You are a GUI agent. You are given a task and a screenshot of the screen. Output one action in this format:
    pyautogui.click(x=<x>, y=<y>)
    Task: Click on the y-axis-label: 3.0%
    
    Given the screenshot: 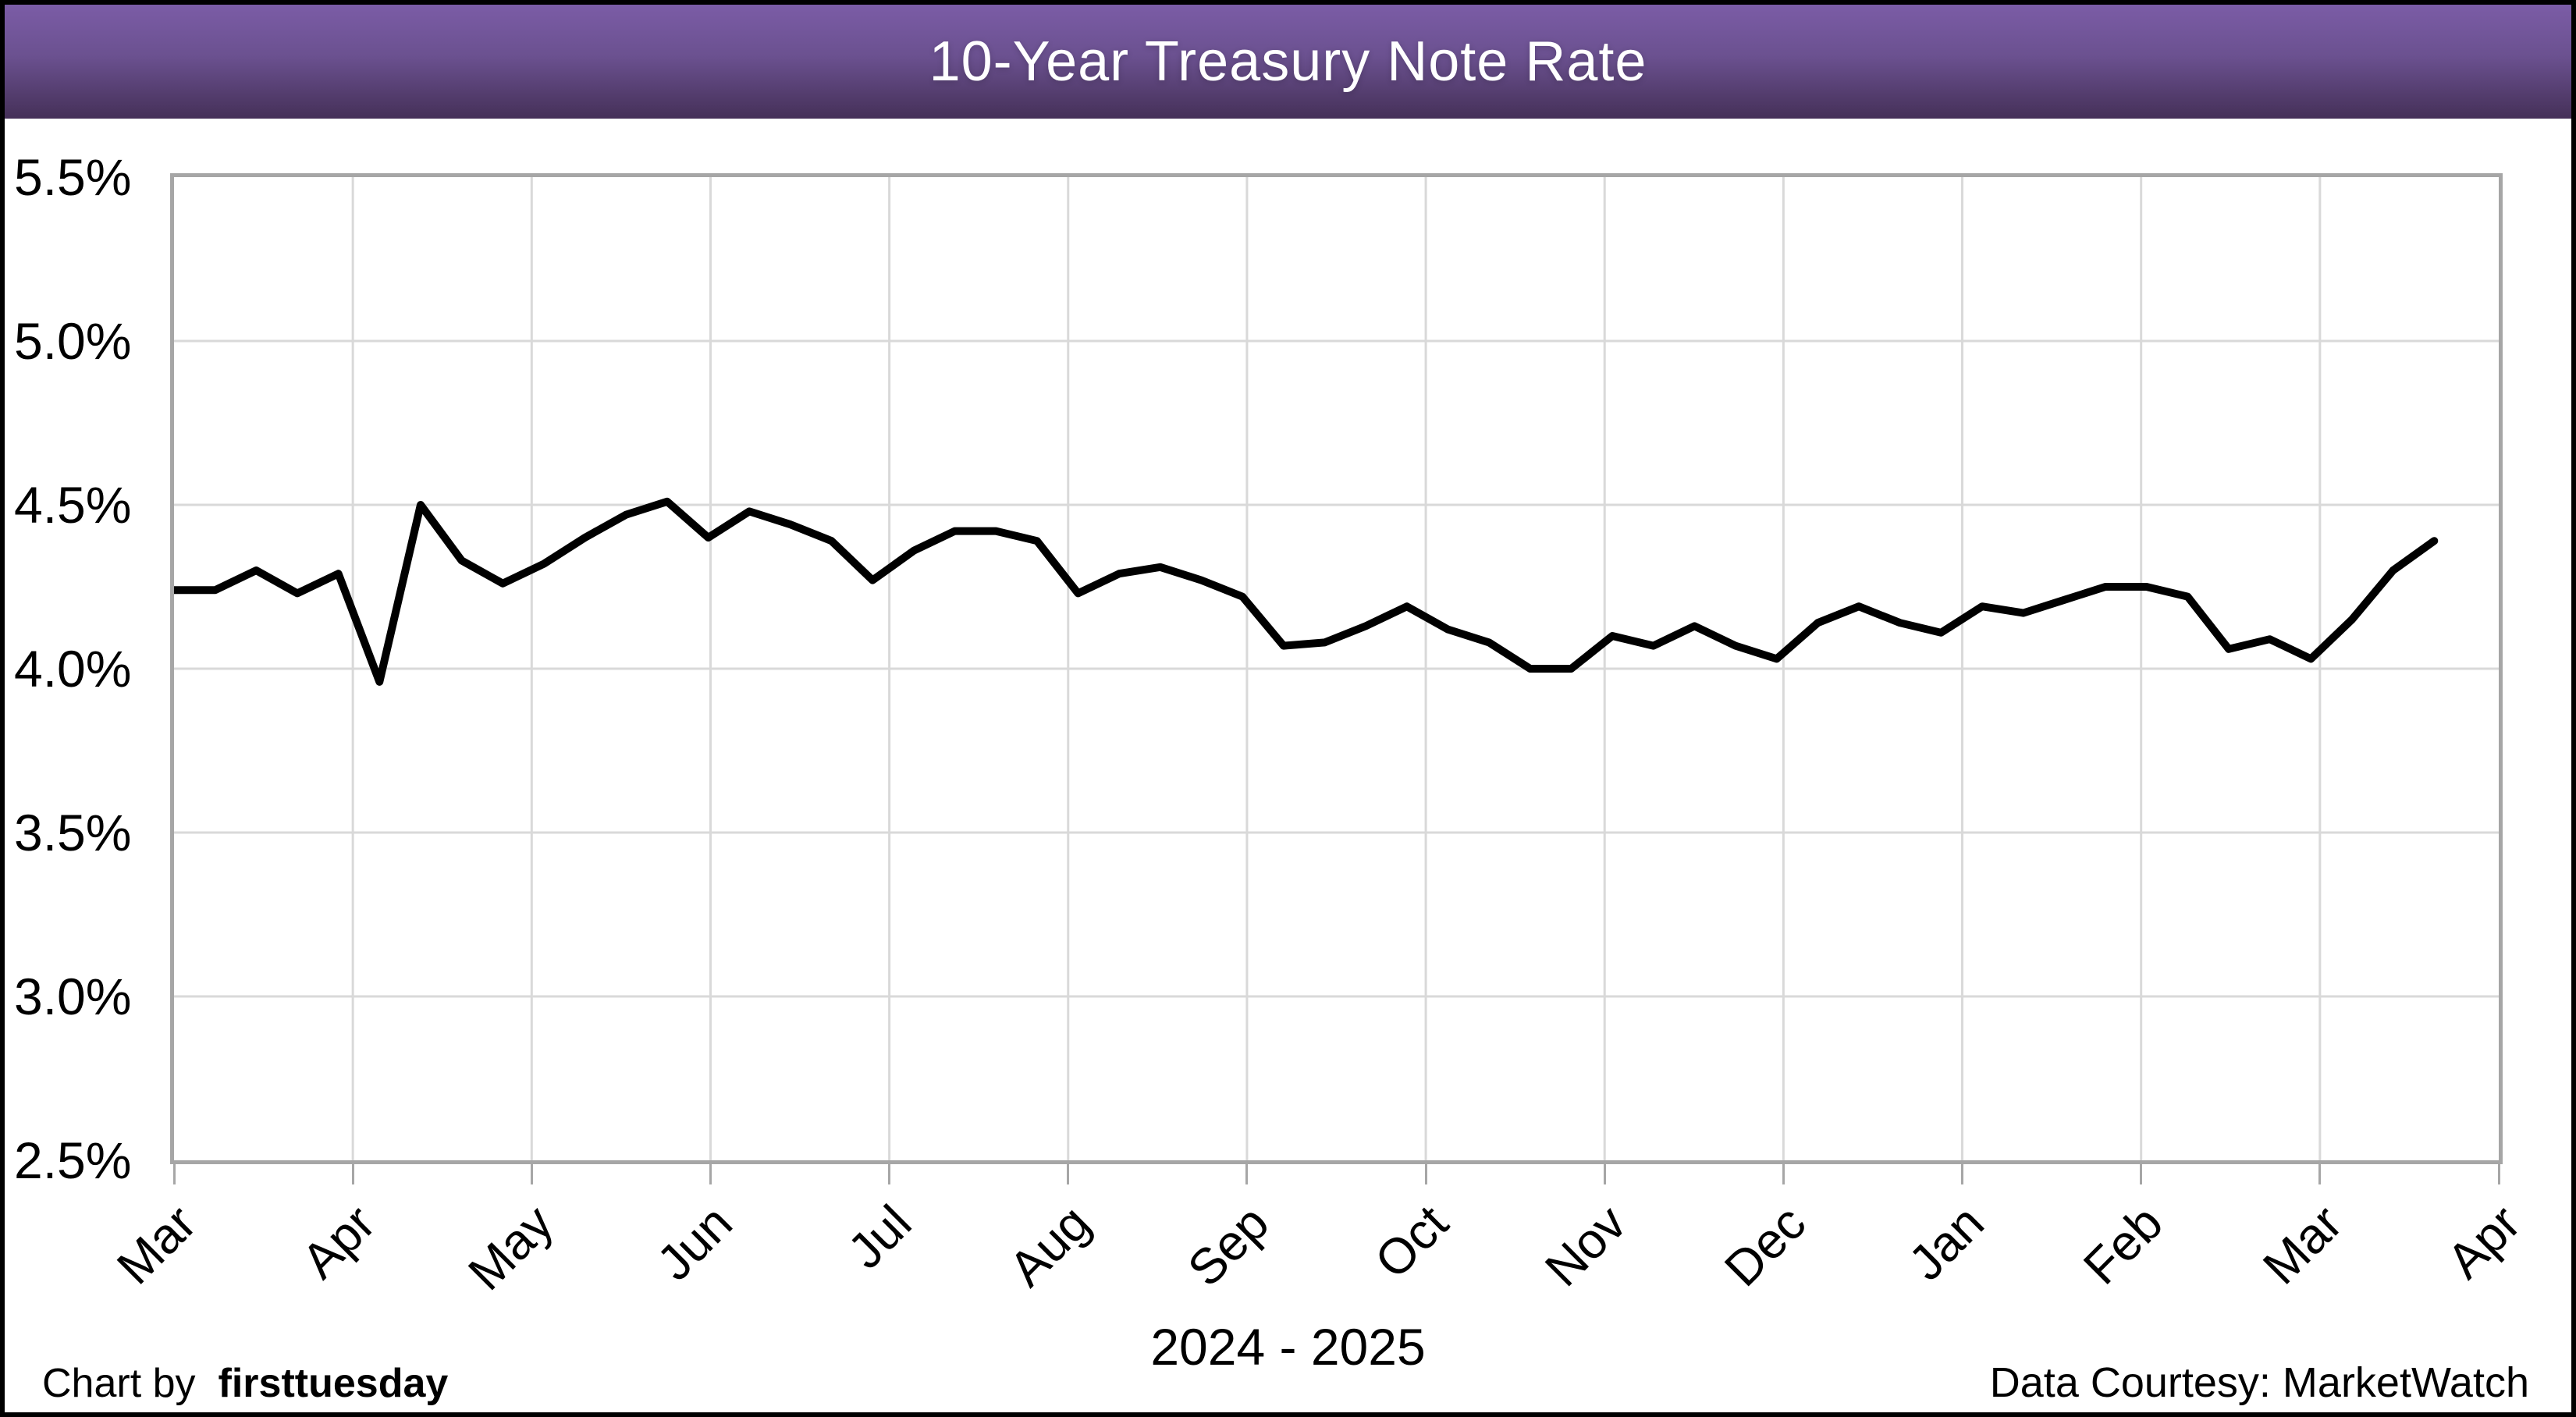 What is the action you would take?
    pyautogui.click(x=73, y=996)
    